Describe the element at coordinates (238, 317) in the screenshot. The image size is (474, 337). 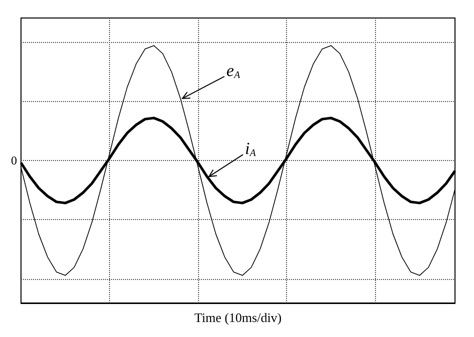
I see `x-axis-title: Time (10ms/div)` at that location.